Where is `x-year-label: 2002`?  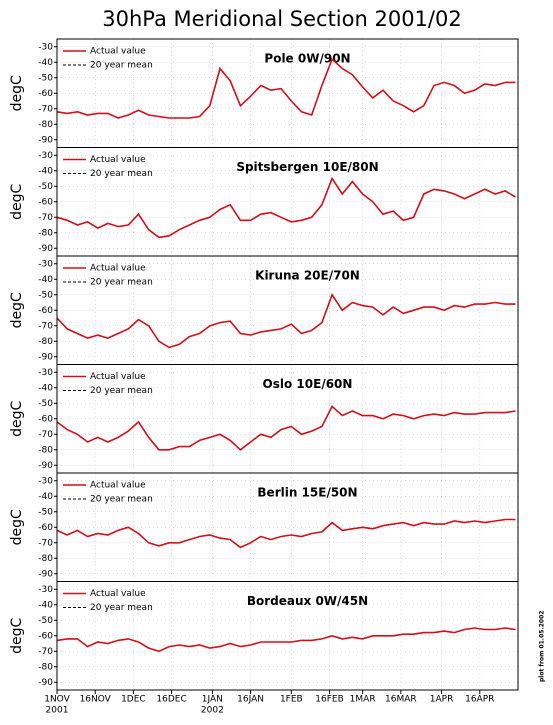
x-year-label: 2002 is located at coordinates (212, 711).